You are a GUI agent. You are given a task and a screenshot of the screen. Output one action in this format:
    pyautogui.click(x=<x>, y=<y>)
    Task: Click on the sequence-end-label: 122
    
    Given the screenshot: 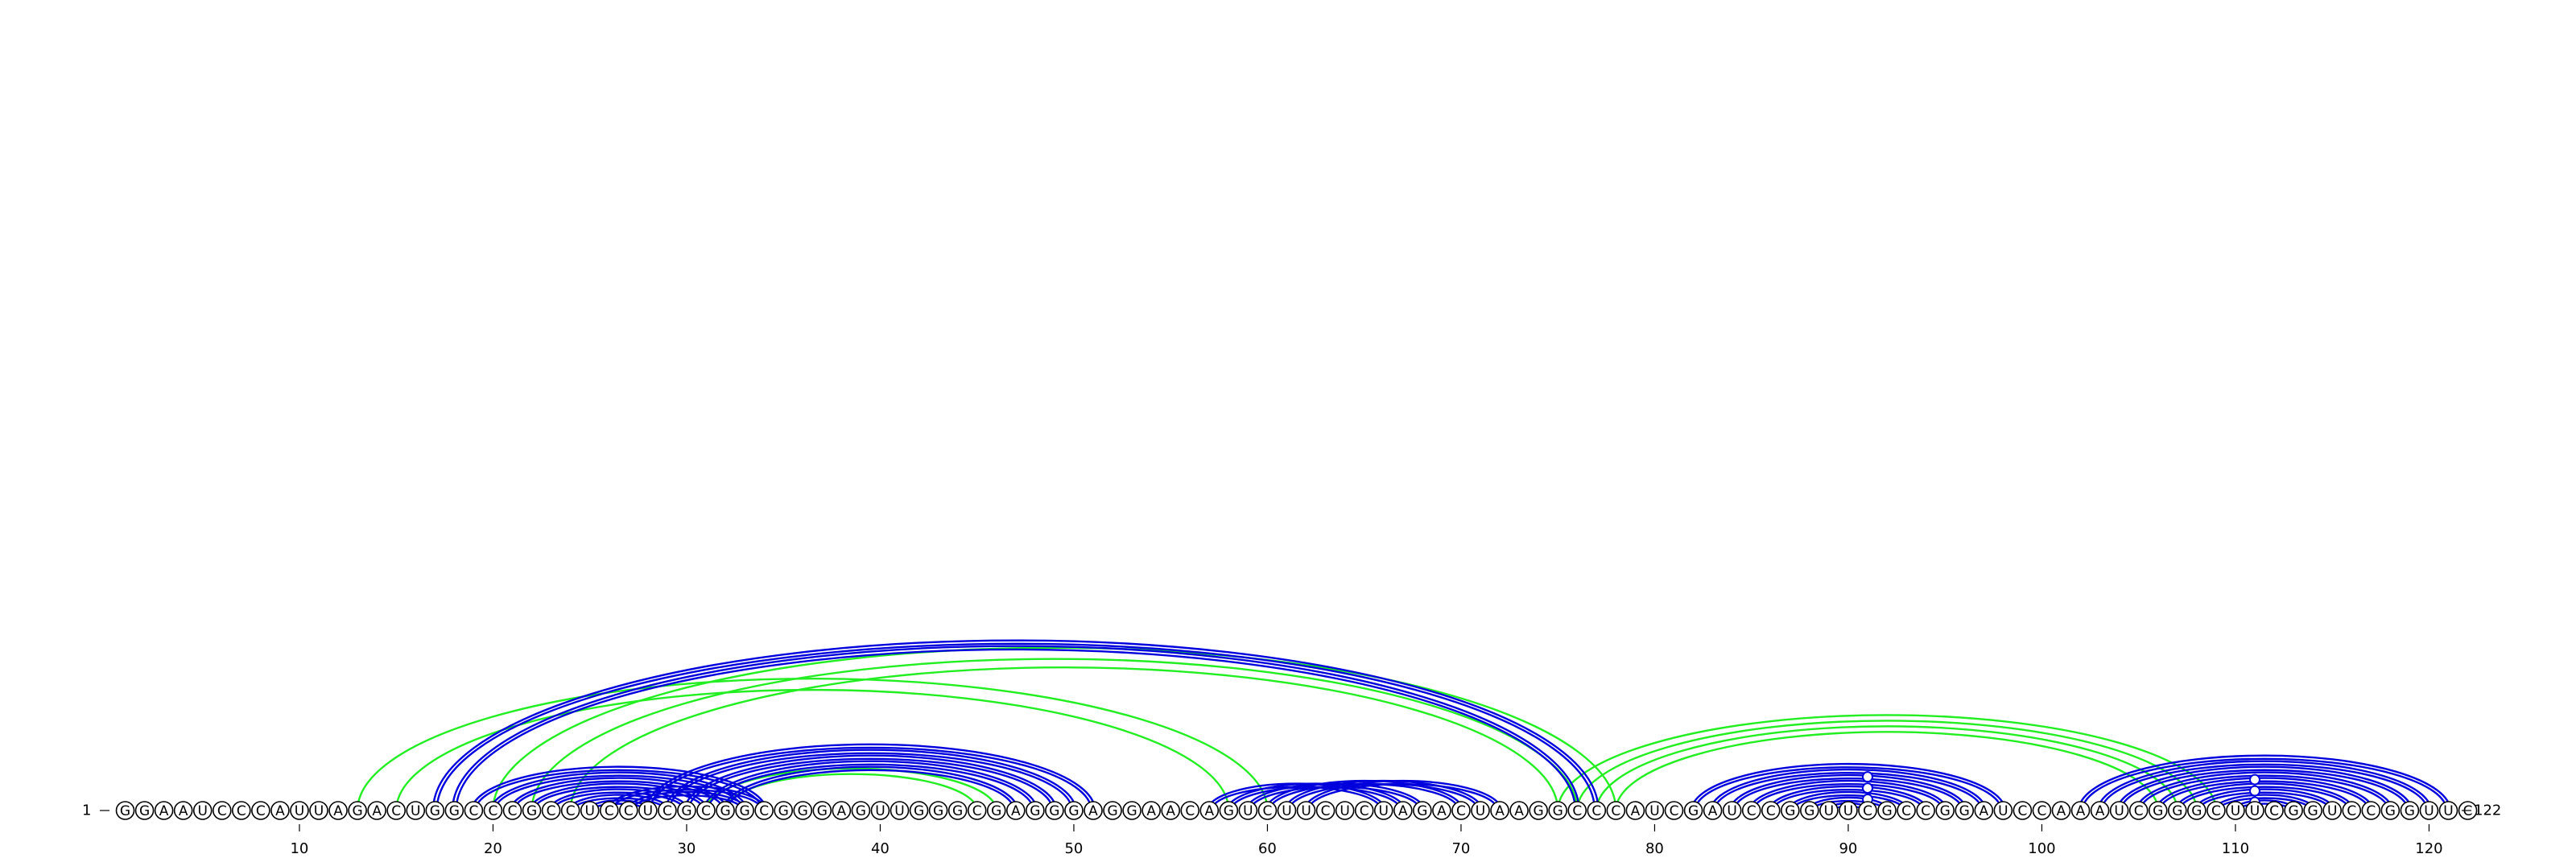 What is the action you would take?
    pyautogui.click(x=2487, y=811)
    